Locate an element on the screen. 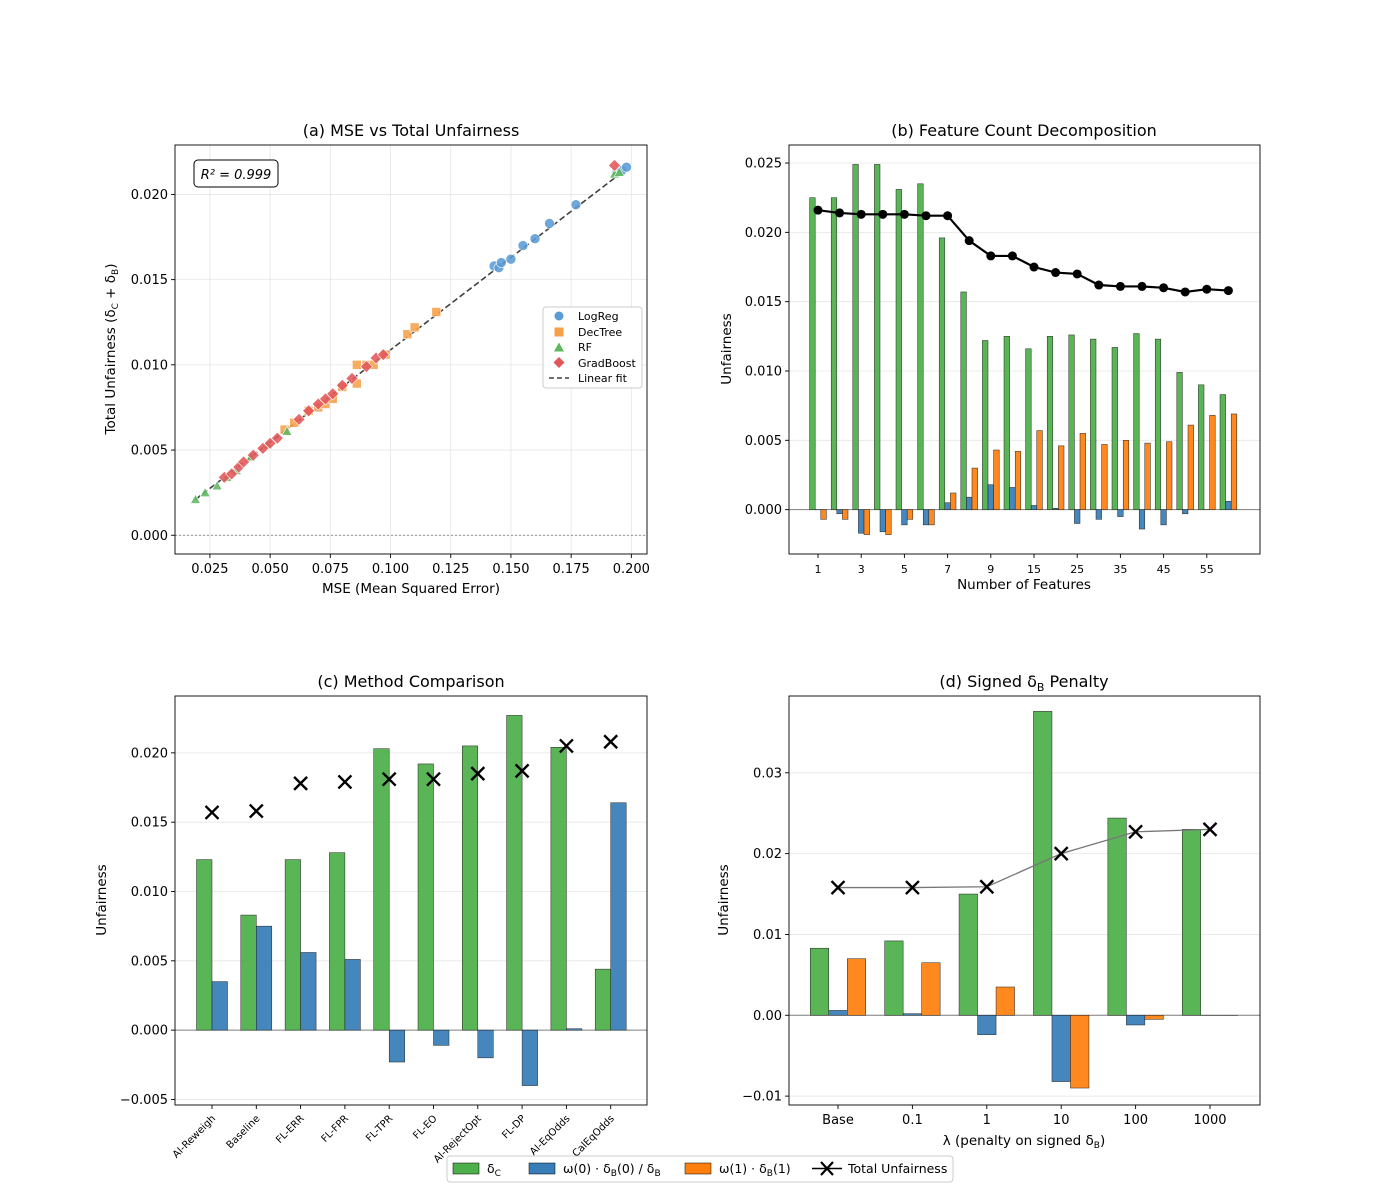 This screenshot has width=1400, height=1200. x-tick-label: 55 is located at coordinates (1207, 569).